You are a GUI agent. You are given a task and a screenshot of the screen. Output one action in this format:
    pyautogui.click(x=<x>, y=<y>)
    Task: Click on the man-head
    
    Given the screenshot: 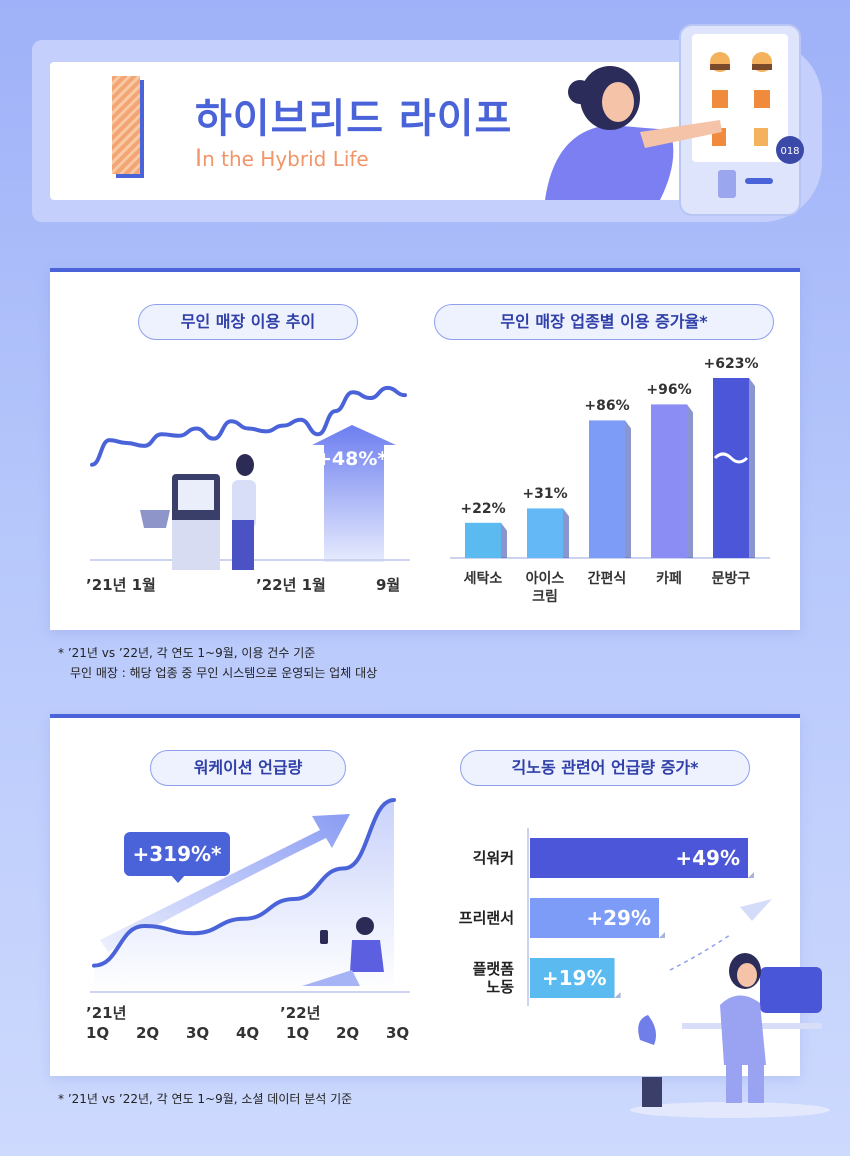 What is the action you would take?
    pyautogui.click(x=365, y=926)
    